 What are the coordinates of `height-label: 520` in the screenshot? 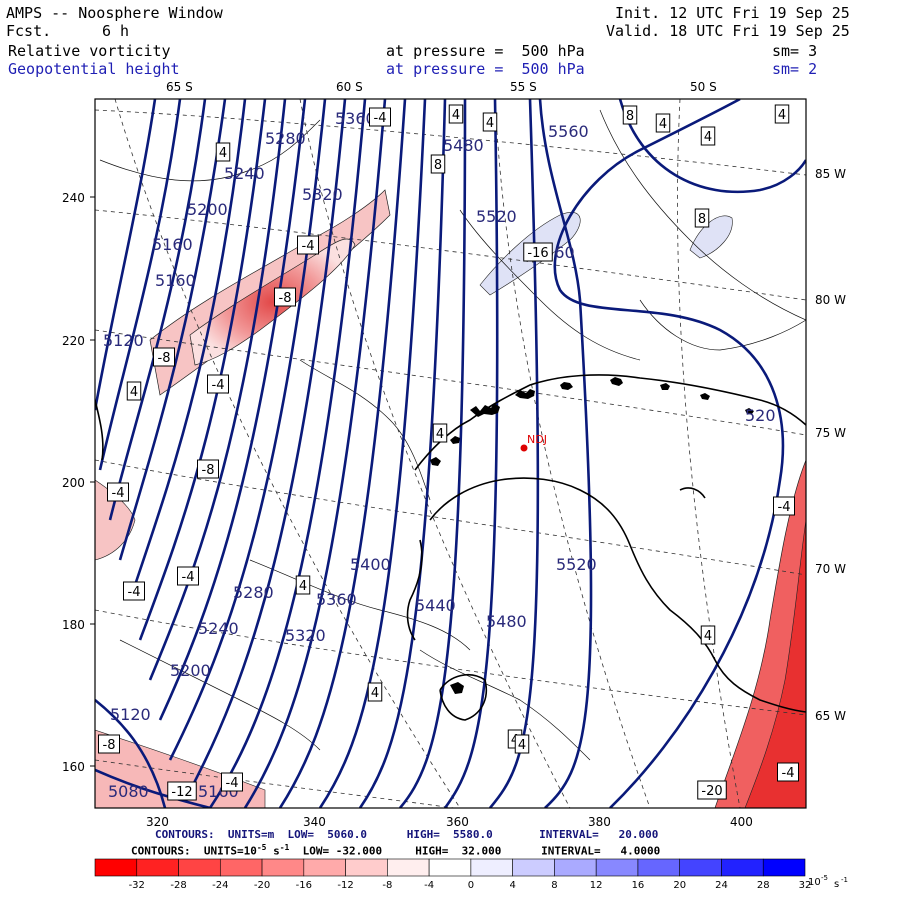 It's located at (760, 415).